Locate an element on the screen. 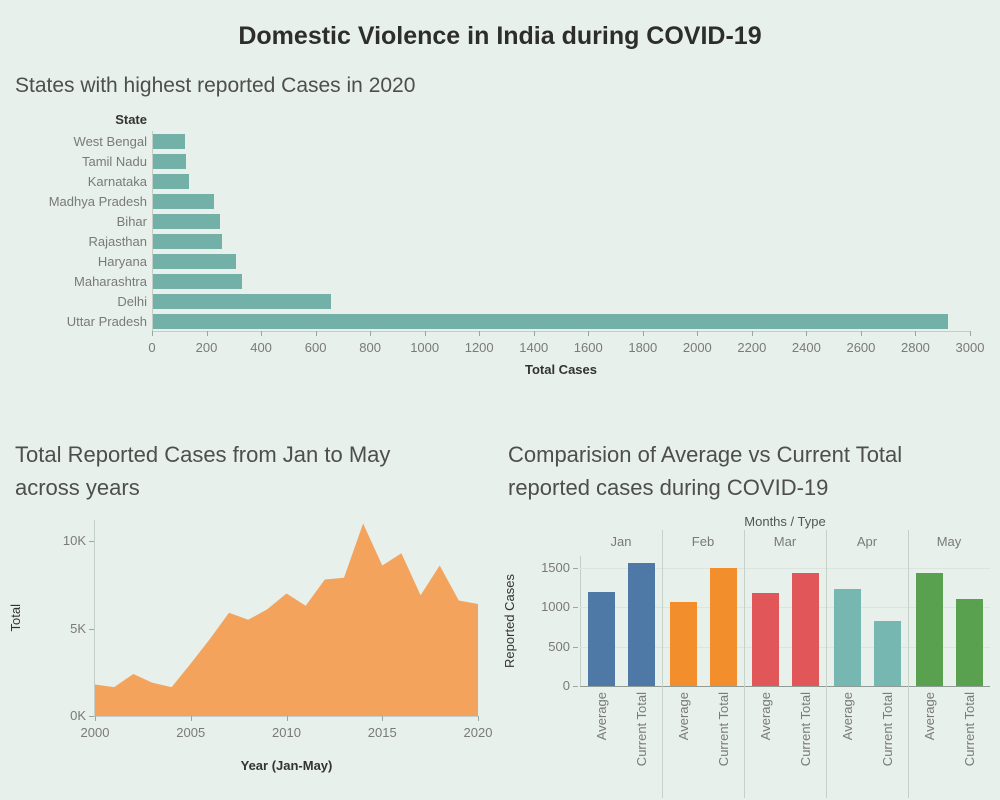  x-tick-label: 1800 is located at coordinates (643, 347).